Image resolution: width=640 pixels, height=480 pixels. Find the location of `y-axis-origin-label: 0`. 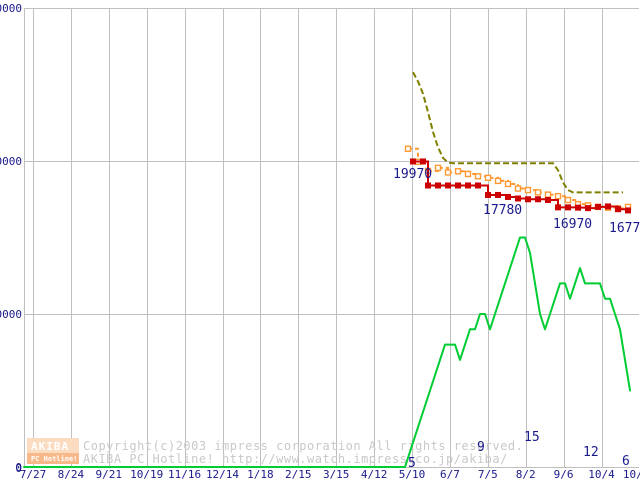

y-axis-origin-label: 0 is located at coordinates (18, 468).